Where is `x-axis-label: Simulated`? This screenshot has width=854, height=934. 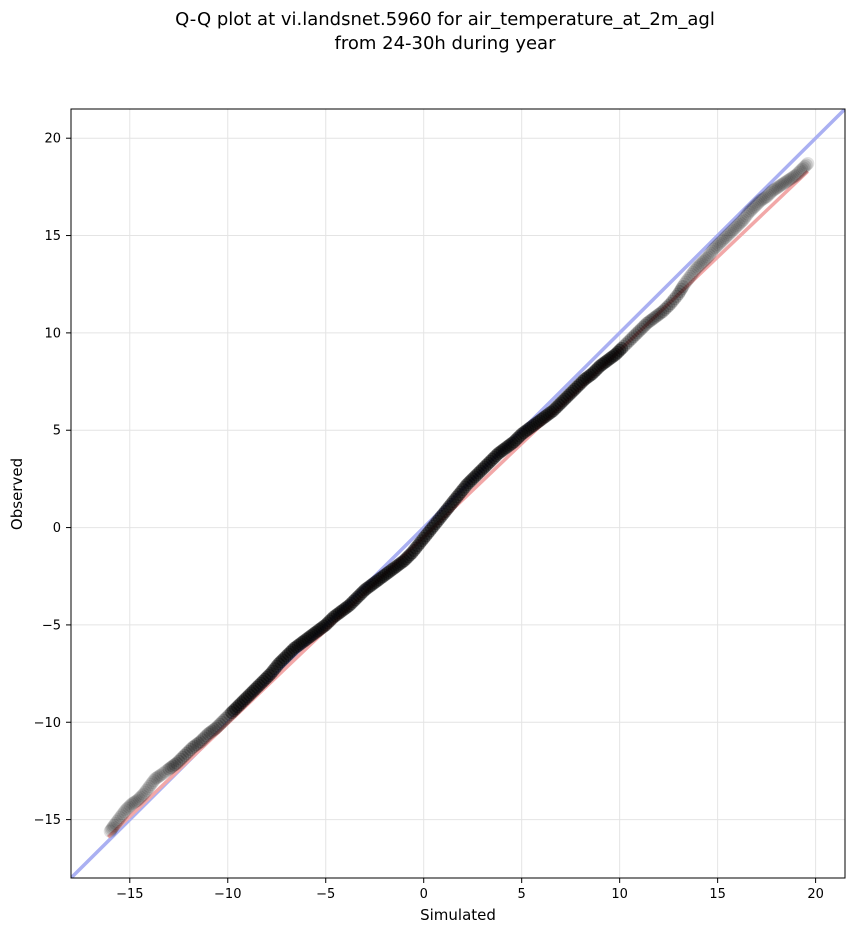
x-axis-label: Simulated is located at coordinates (458, 915).